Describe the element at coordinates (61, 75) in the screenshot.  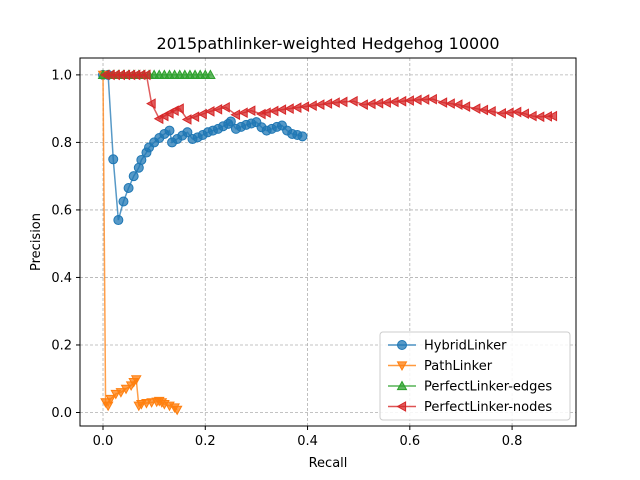
I see `y-tick-label: 1.0` at that location.